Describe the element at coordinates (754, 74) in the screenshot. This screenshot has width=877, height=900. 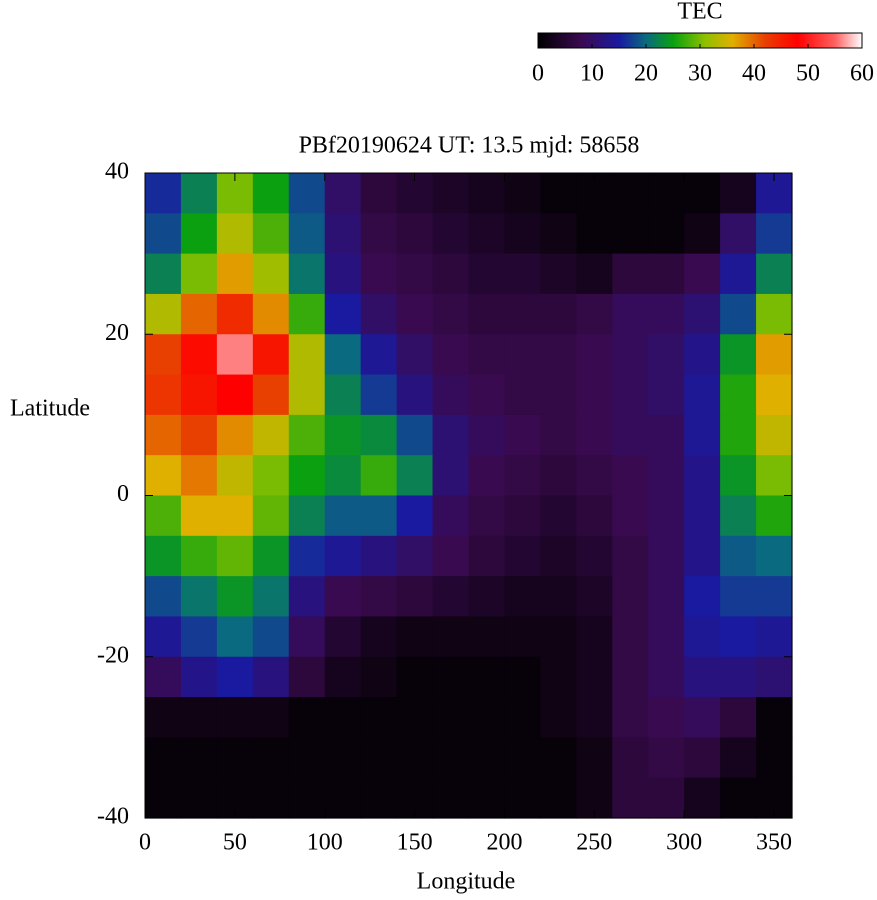
I see `colorbar-tick-label: 40` at that location.